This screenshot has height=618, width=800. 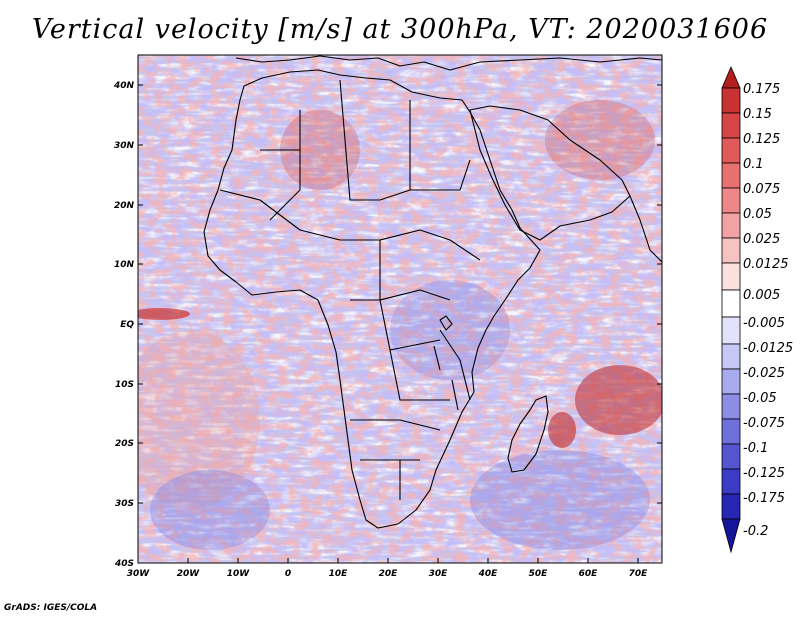 I want to click on lon-label: 40E, so click(x=488, y=574).